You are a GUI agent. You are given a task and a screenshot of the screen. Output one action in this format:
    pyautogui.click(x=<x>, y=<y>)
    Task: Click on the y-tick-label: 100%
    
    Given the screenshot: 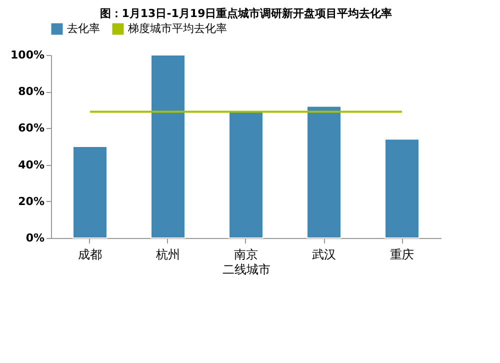 What is the action you would take?
    pyautogui.click(x=27, y=55)
    